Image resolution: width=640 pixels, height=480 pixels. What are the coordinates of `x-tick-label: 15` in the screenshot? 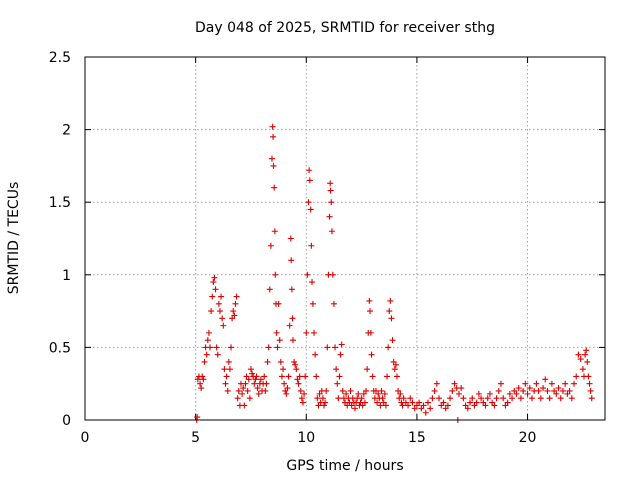 It's located at (417, 438).